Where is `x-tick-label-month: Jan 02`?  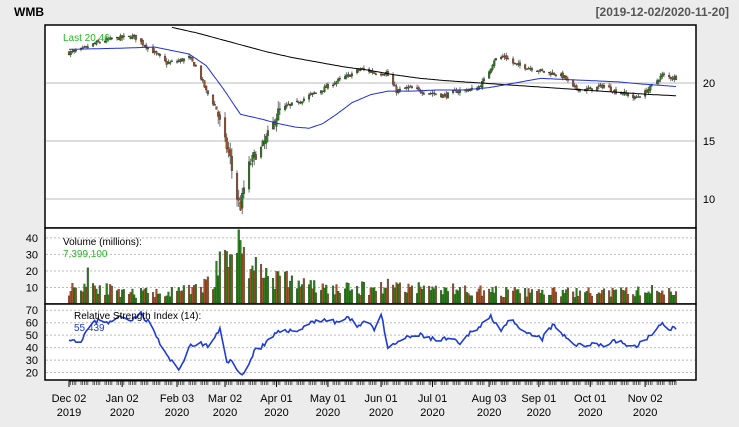
x-tick-label-month: Jan 02 is located at coordinates (122, 399).